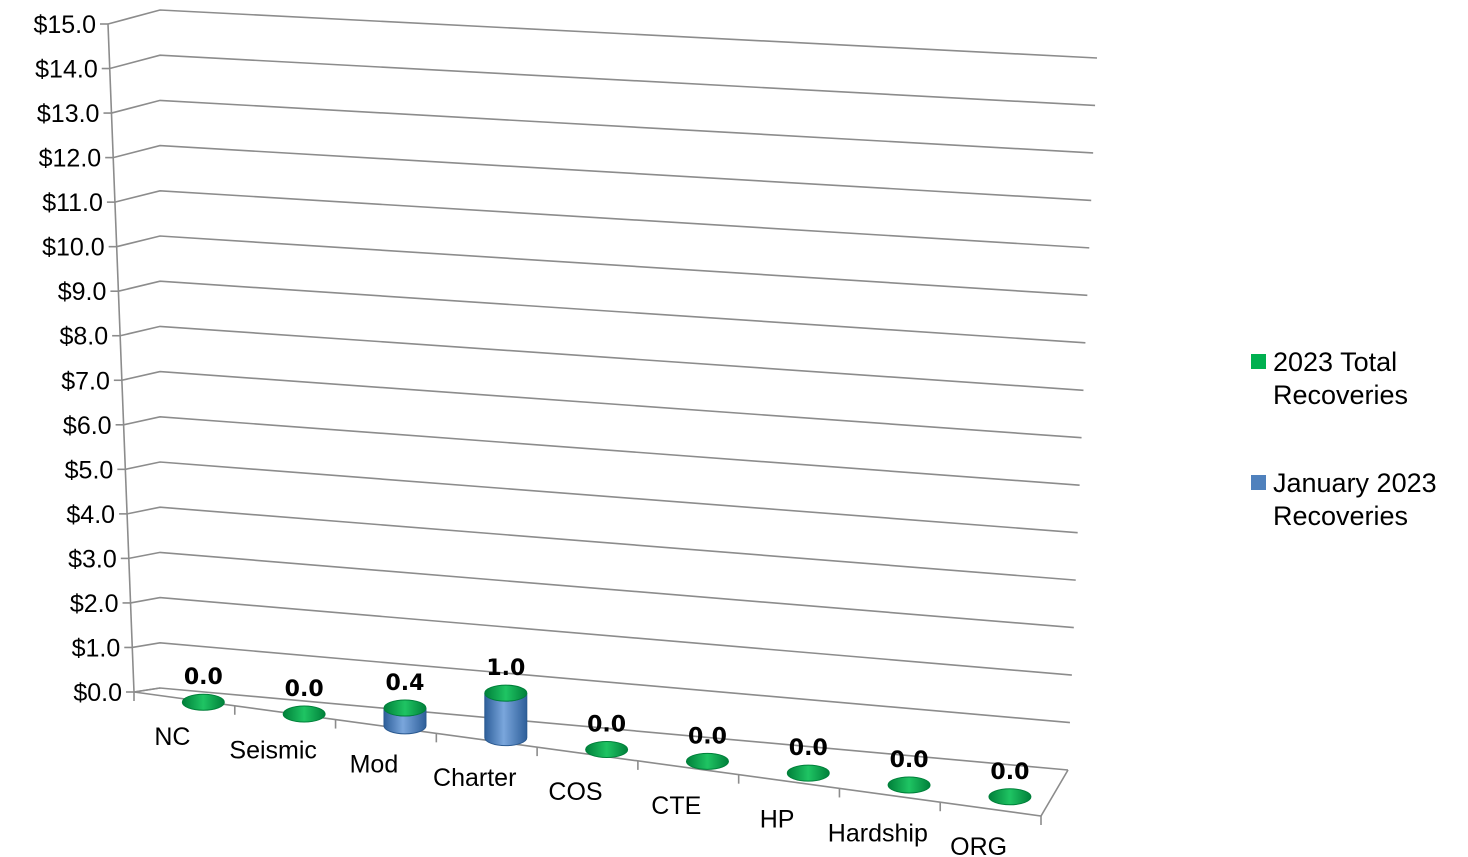 Image resolution: width=1468 pixels, height=857 pixels. Describe the element at coordinates (96, 648) in the screenshot. I see `y-tick-label: $1.0` at that location.